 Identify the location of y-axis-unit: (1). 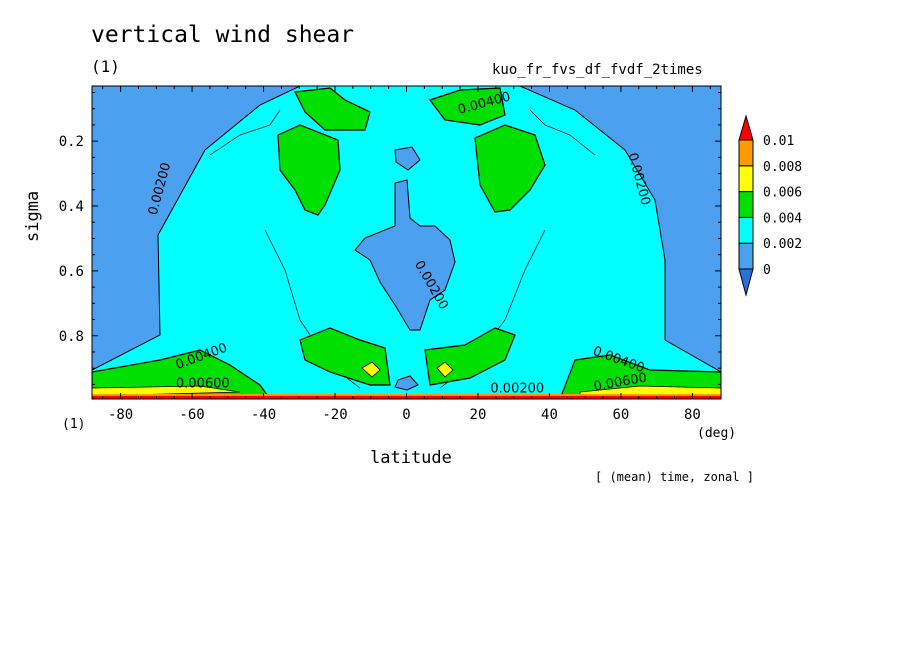
(74, 424).